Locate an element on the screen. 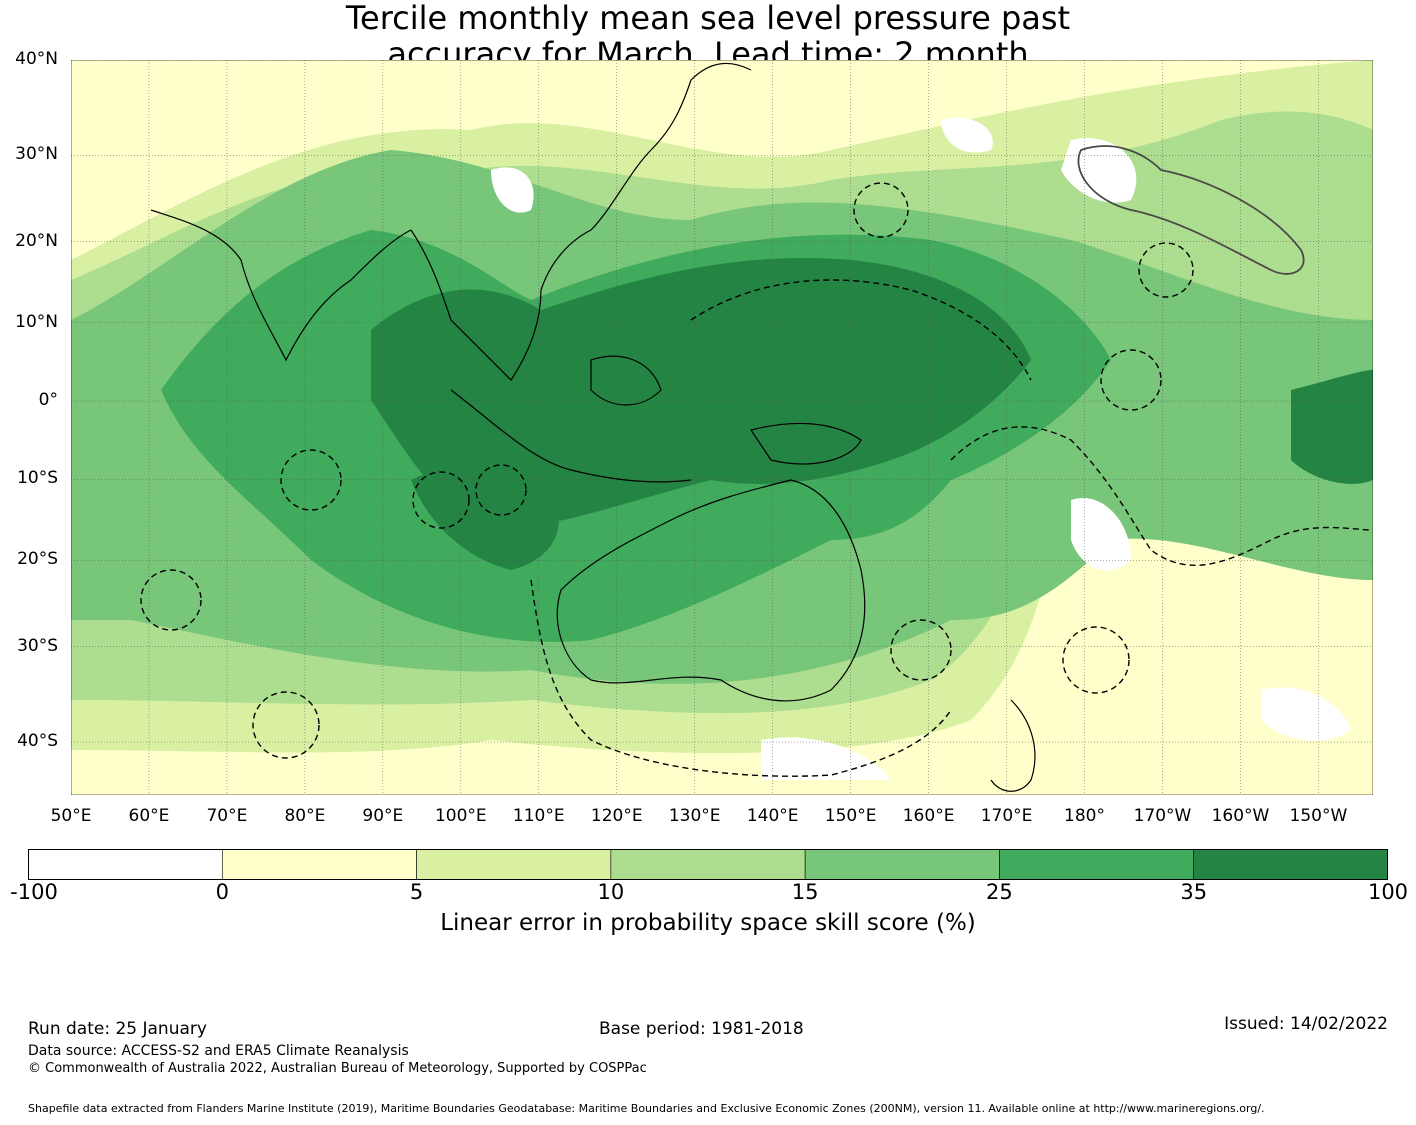 The image size is (1416, 1125). latitude-label: 30°N is located at coordinates (36, 154).